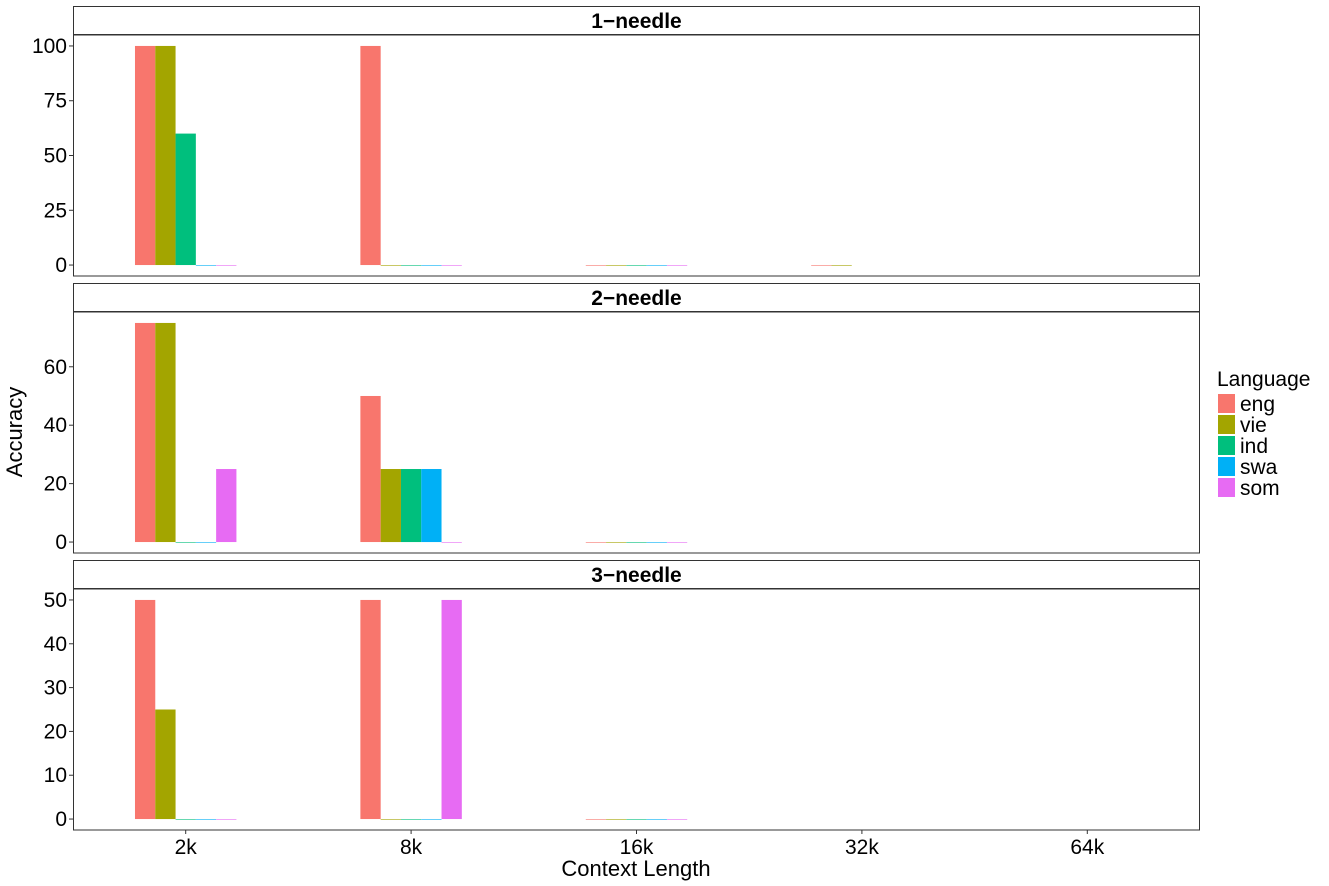 This screenshot has width=1329, height=886. What do you see at coordinates (841, 265) in the screenshot?
I see `bar-vie-32k` at bounding box center [841, 265].